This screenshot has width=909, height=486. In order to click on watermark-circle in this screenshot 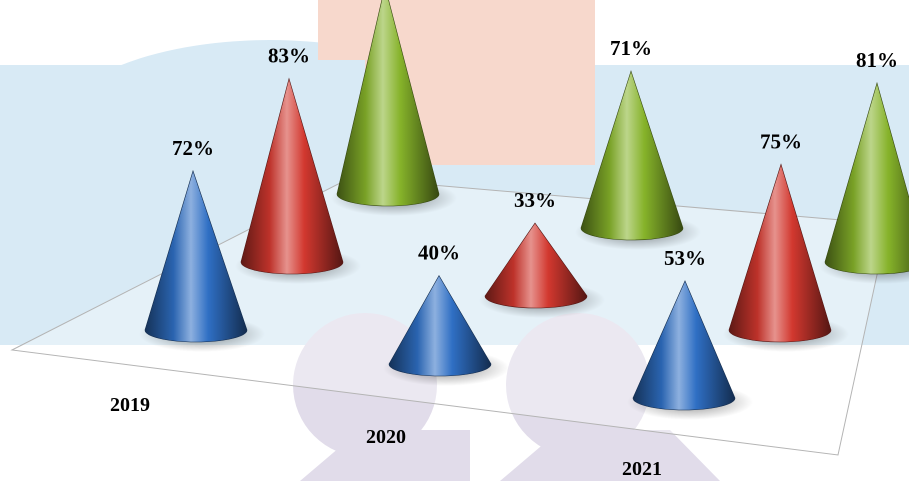, I will do `click(578, 385)`.